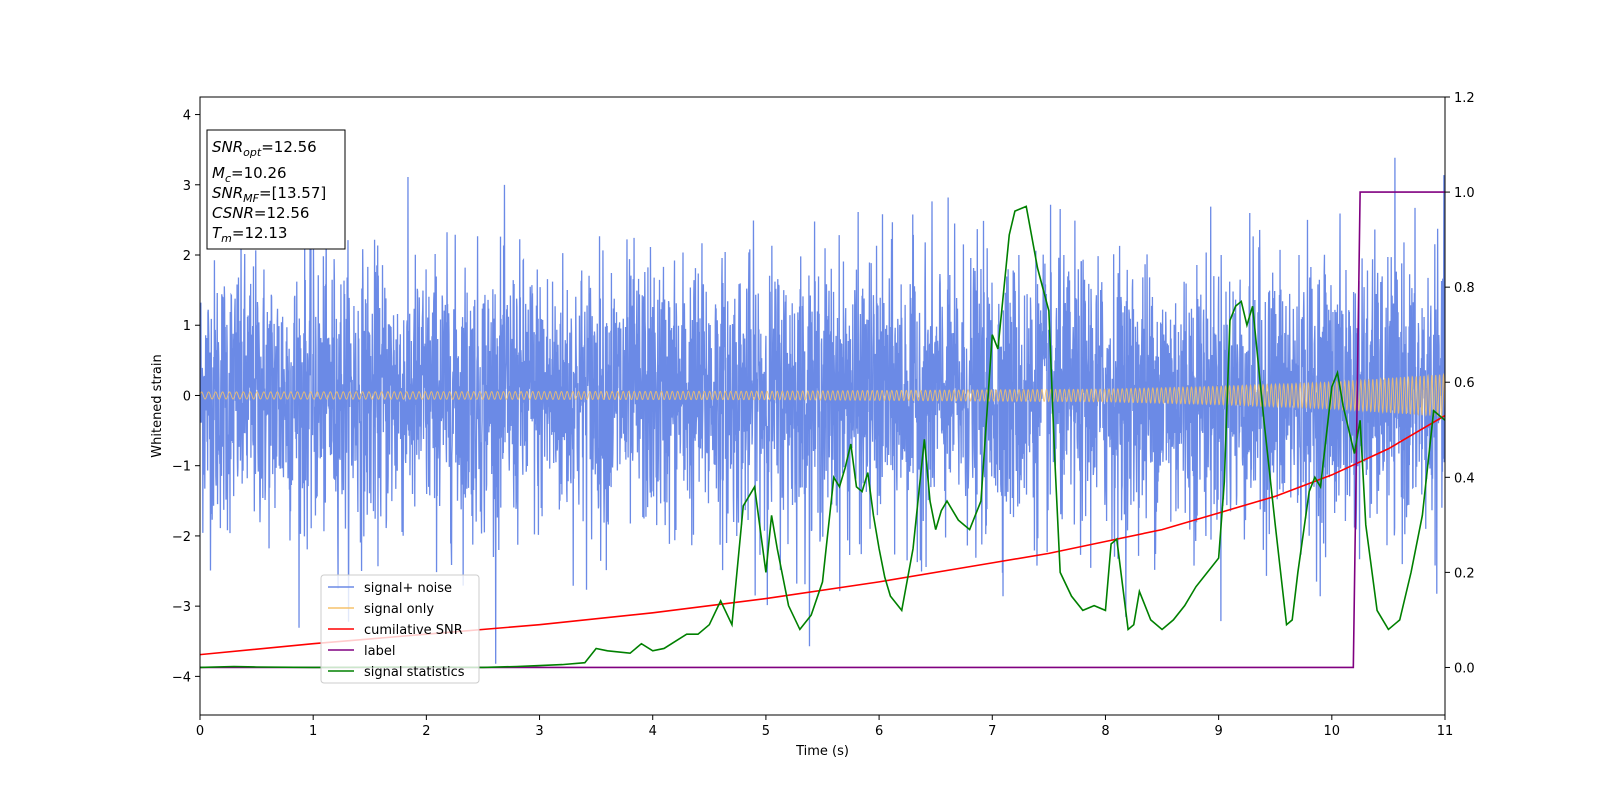 Image resolution: width=1600 pixels, height=800 pixels. Describe the element at coordinates (414, 672) in the screenshot. I see `legend-label: signal statistics` at that location.